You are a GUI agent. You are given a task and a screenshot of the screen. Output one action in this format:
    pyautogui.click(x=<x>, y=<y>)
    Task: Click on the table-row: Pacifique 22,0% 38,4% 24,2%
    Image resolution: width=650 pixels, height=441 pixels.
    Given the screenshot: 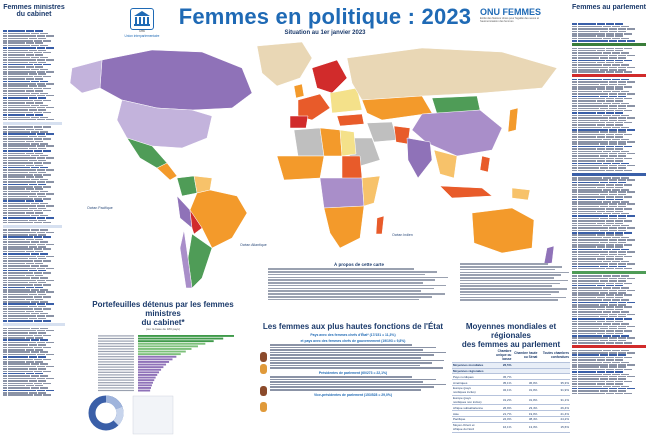 What is the action you would take?
    pyautogui.click(x=511, y=419)
    